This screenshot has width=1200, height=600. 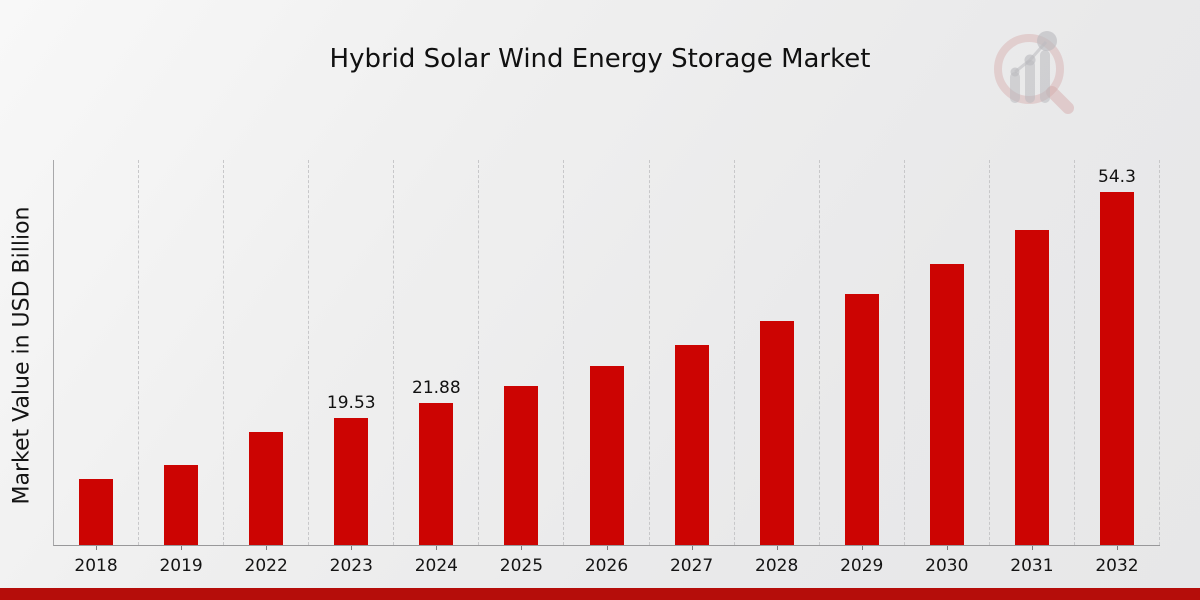 What do you see at coordinates (352, 368) in the screenshot?
I see `category-cell-2023: 19.53 2023` at bounding box center [352, 368].